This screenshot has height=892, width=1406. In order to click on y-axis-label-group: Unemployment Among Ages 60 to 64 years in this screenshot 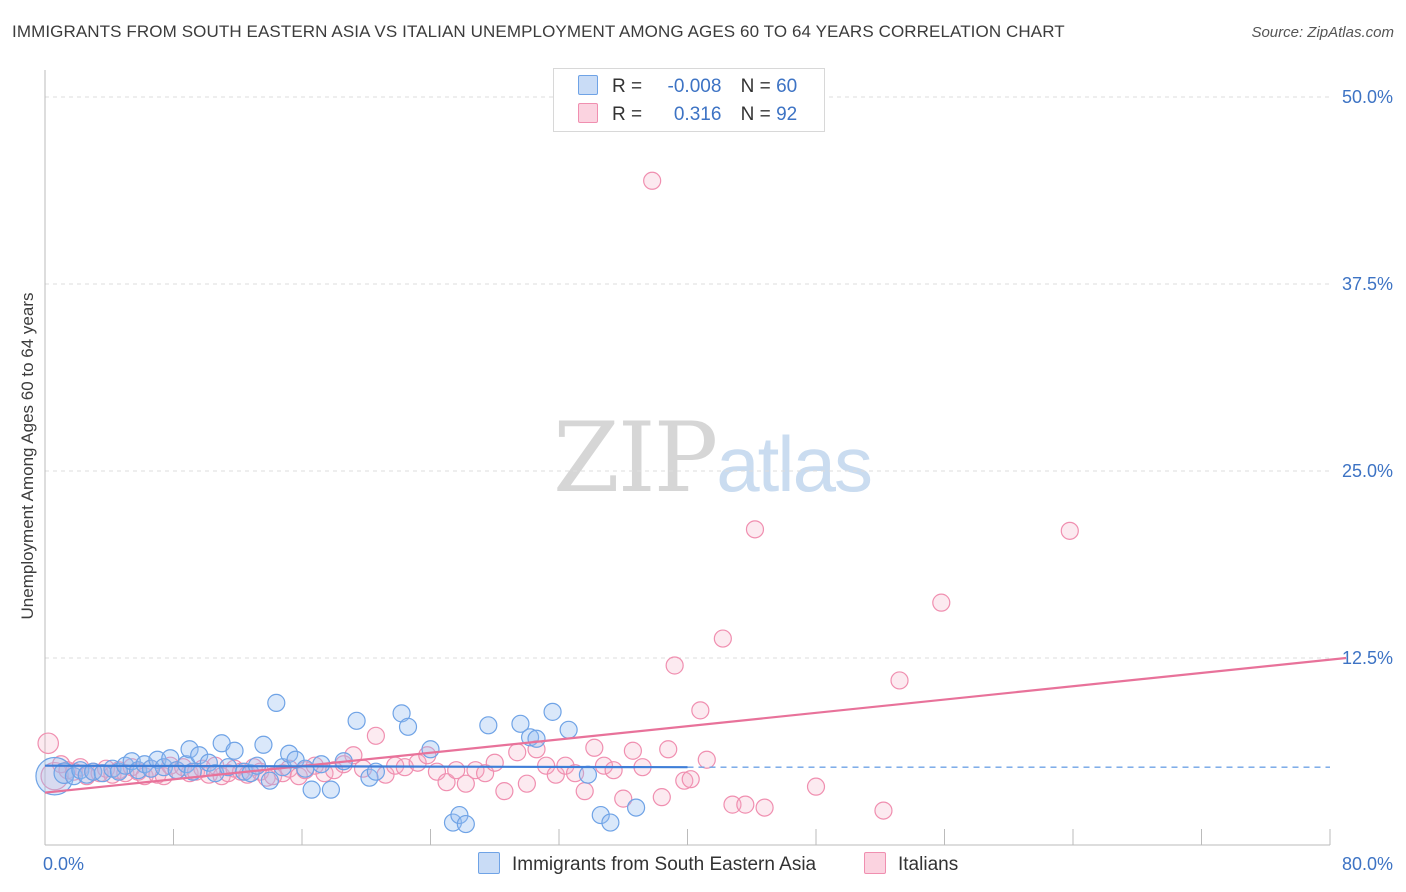, I will do `click(27, 456)`.